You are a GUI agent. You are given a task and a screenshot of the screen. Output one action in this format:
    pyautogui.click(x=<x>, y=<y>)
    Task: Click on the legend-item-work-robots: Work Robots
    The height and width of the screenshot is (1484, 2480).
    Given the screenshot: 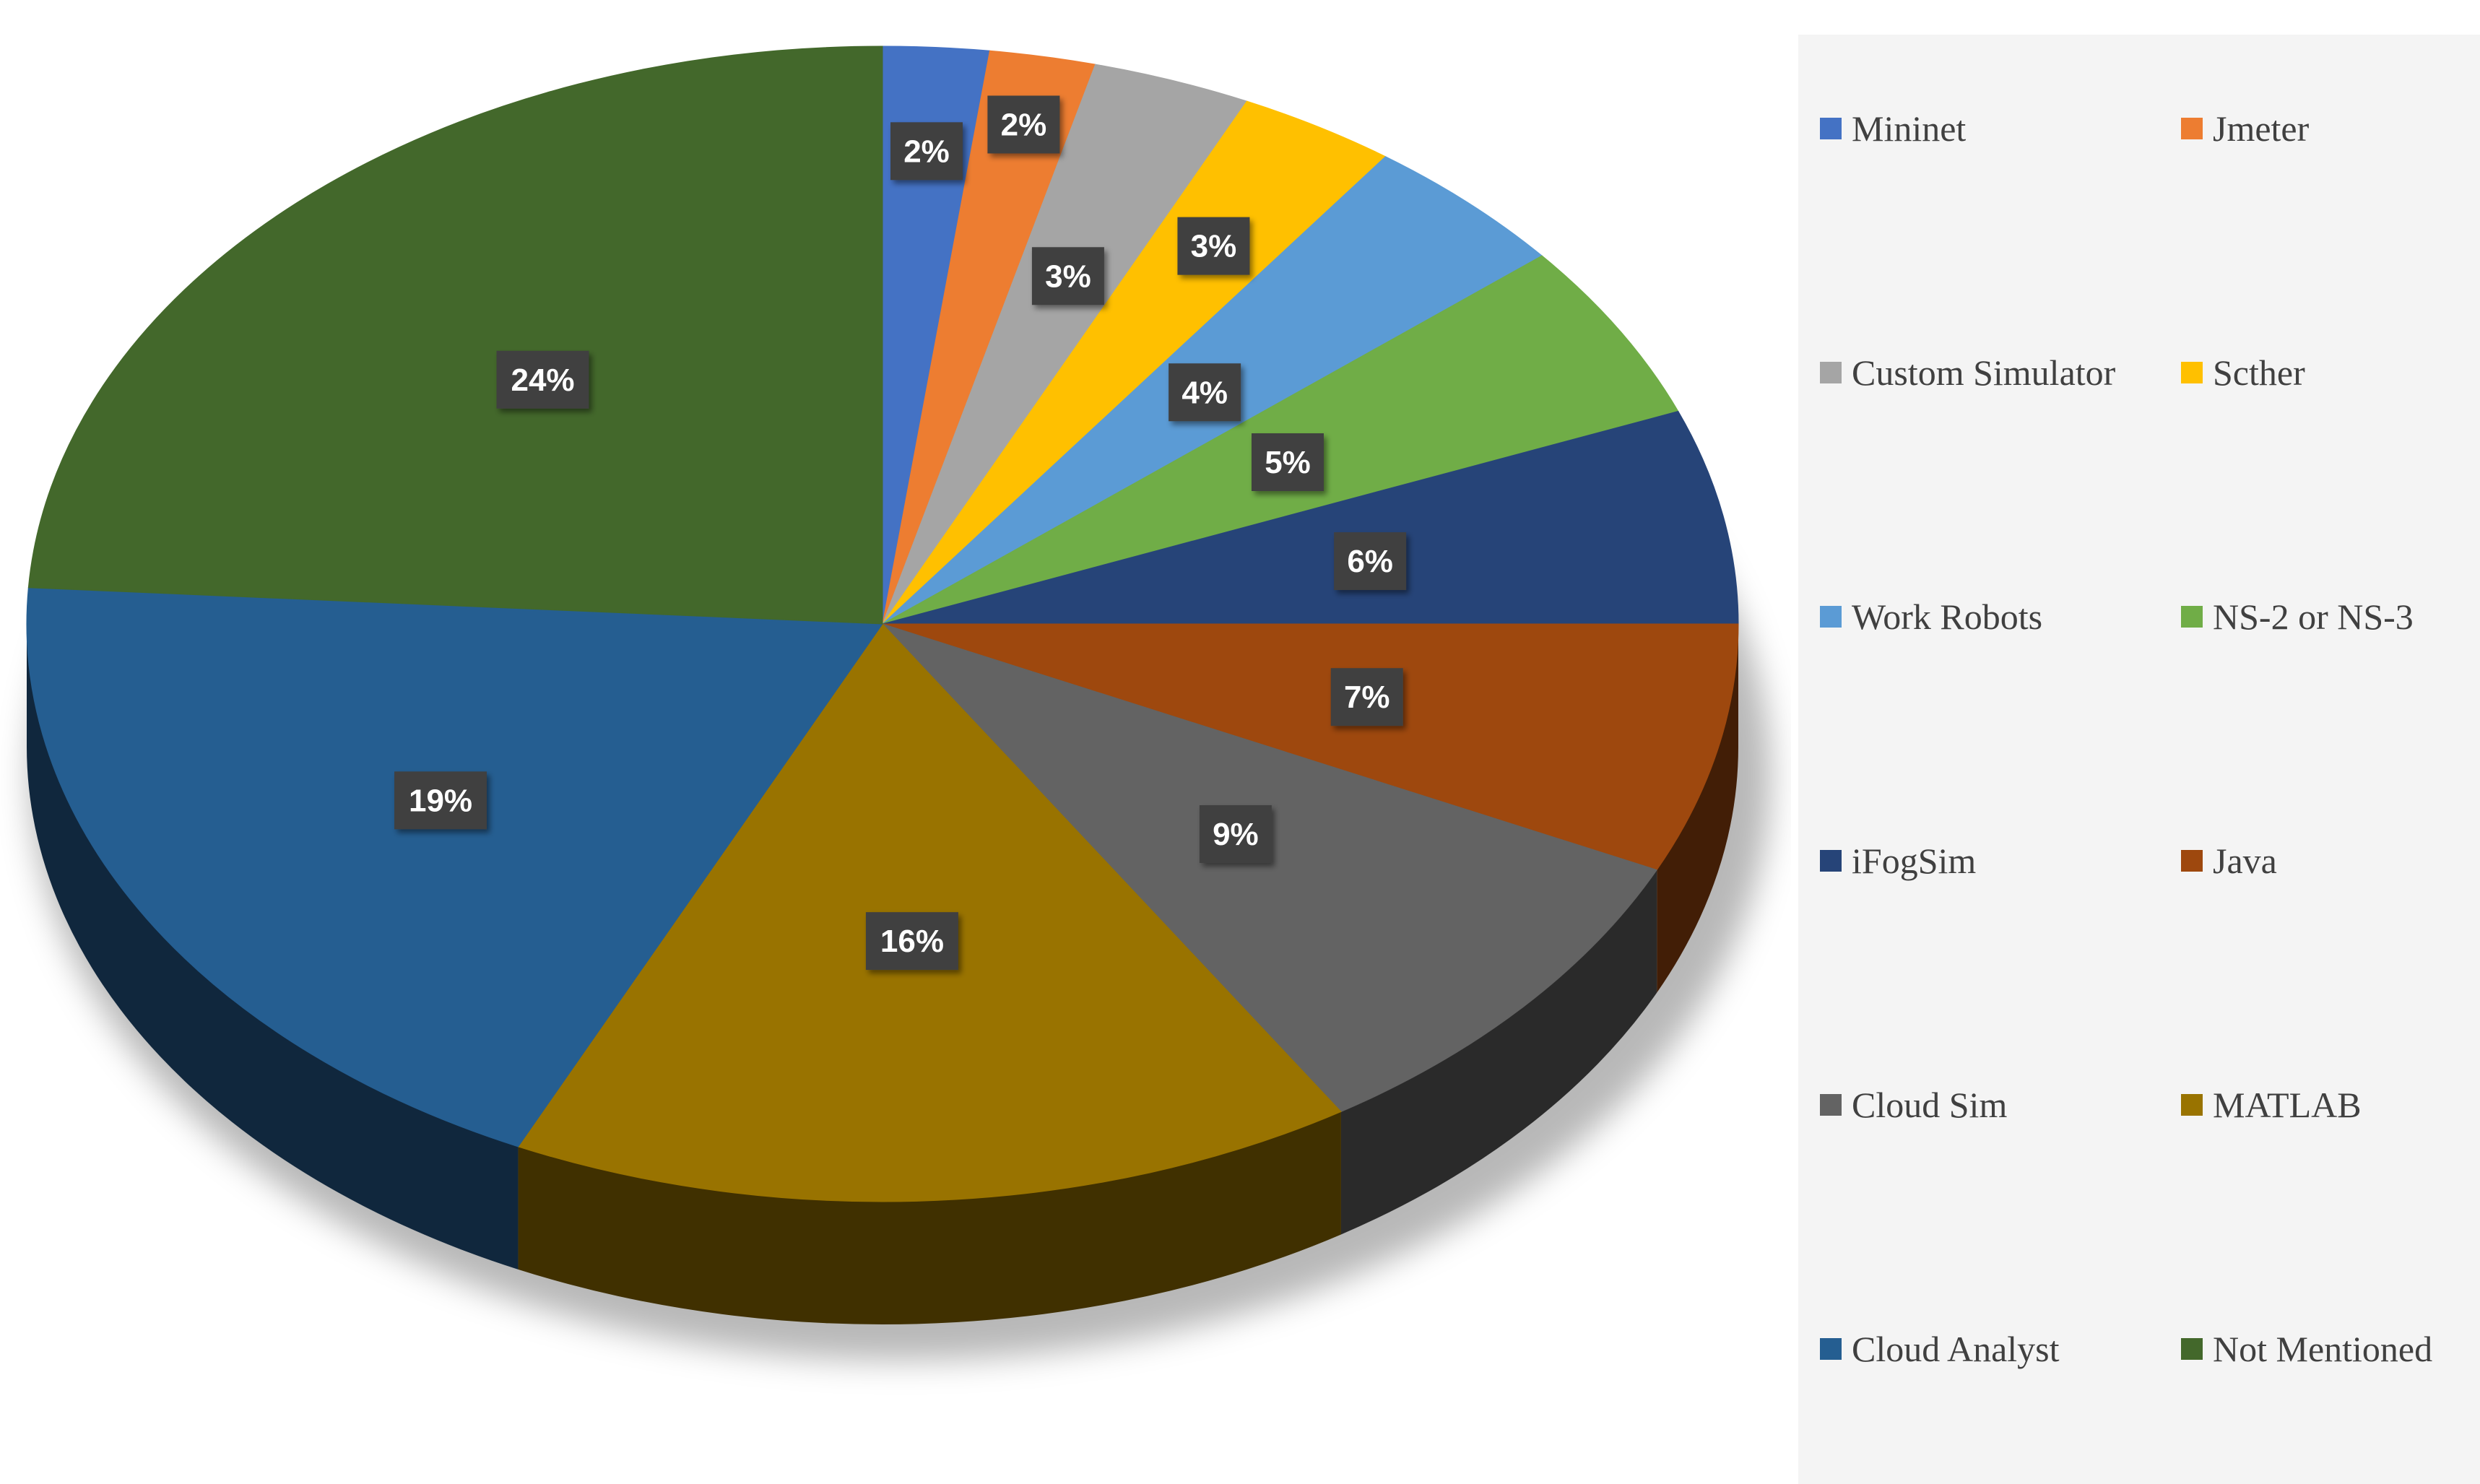 What is the action you would take?
    pyautogui.click(x=1931, y=617)
    